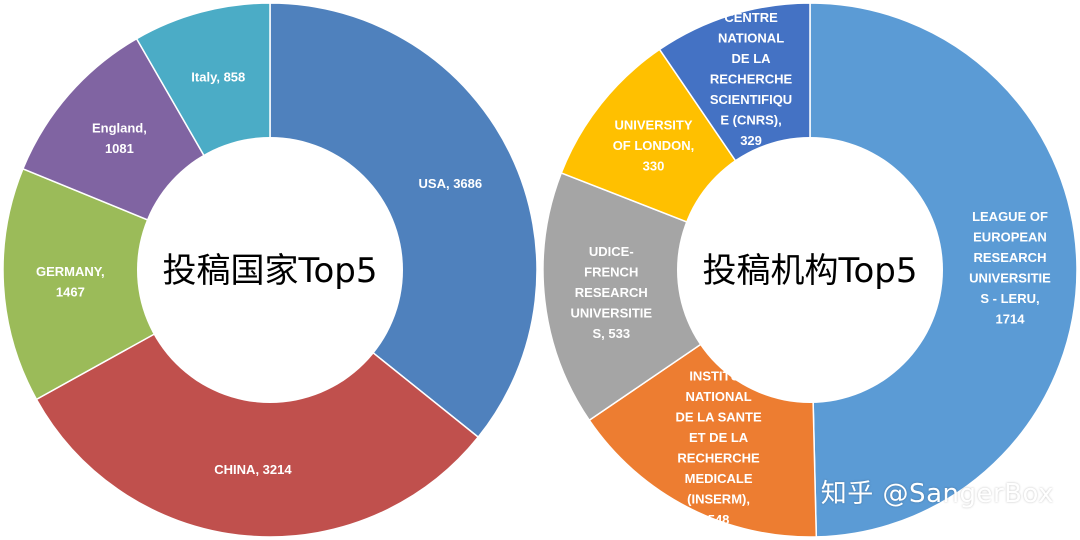  What do you see at coordinates (253, 469) in the screenshot?
I see `slice-label-china: CHINA, 3214` at bounding box center [253, 469].